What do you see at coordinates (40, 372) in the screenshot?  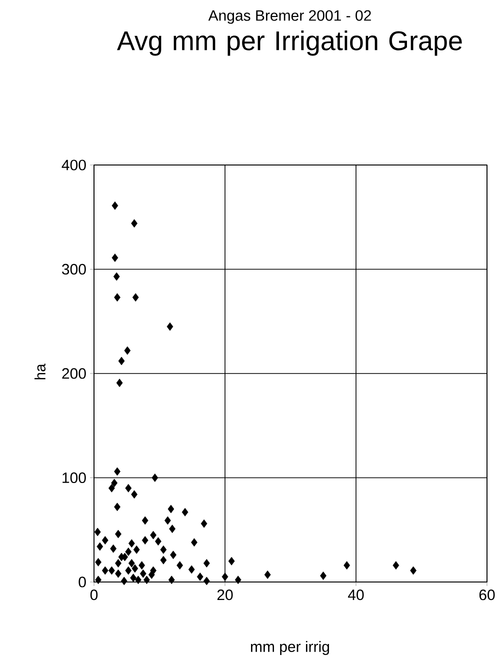 I see `y-axis-title: ha` at bounding box center [40, 372].